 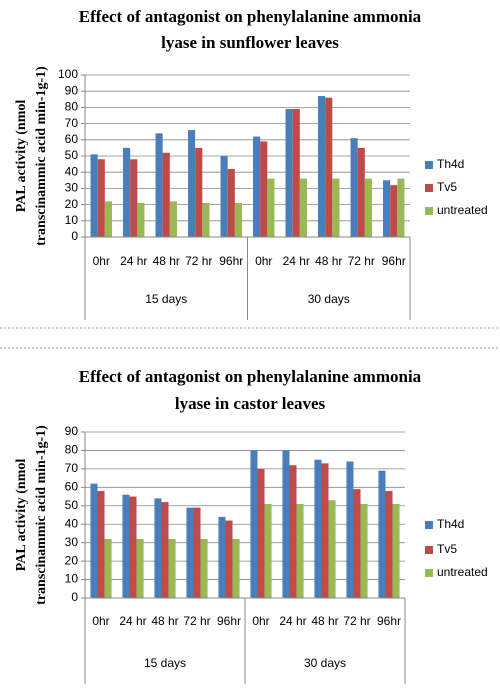 I want to click on y-tick-label: 90, so click(x=72, y=431).